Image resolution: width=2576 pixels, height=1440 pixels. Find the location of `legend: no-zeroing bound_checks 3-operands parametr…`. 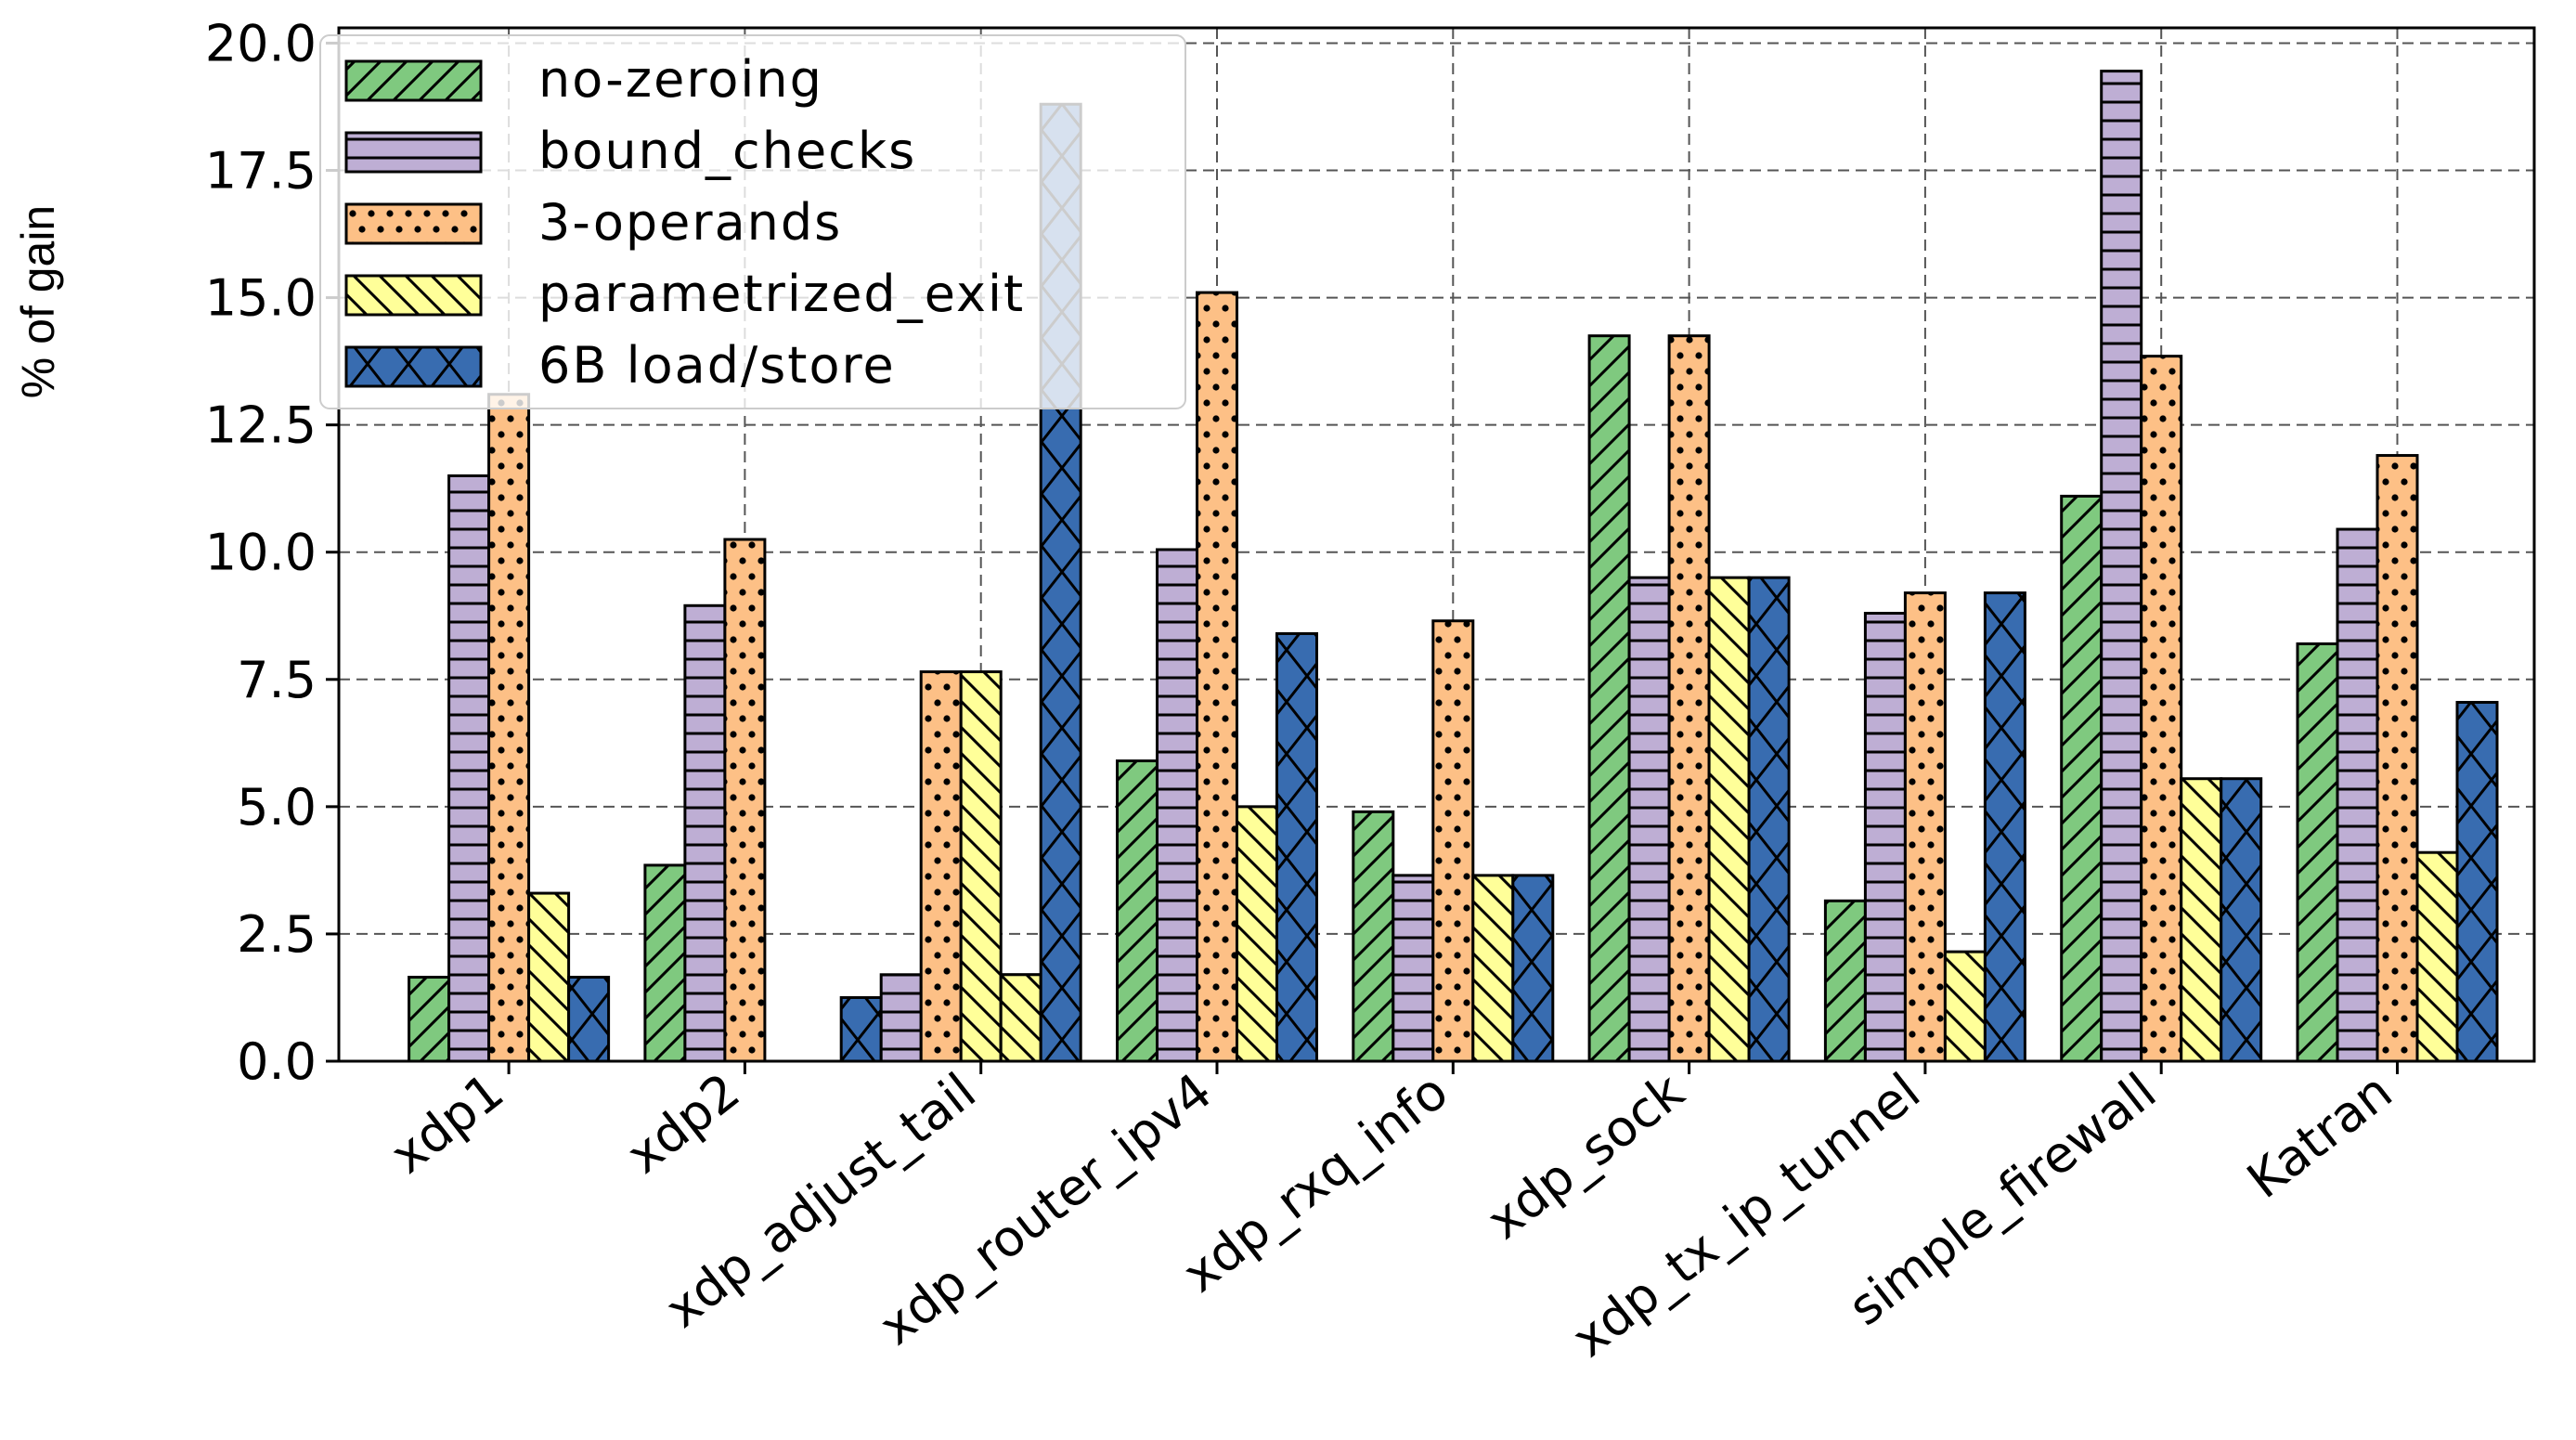

legend: no-zeroing bound_checks 3-operands parametr… is located at coordinates (752, 221).